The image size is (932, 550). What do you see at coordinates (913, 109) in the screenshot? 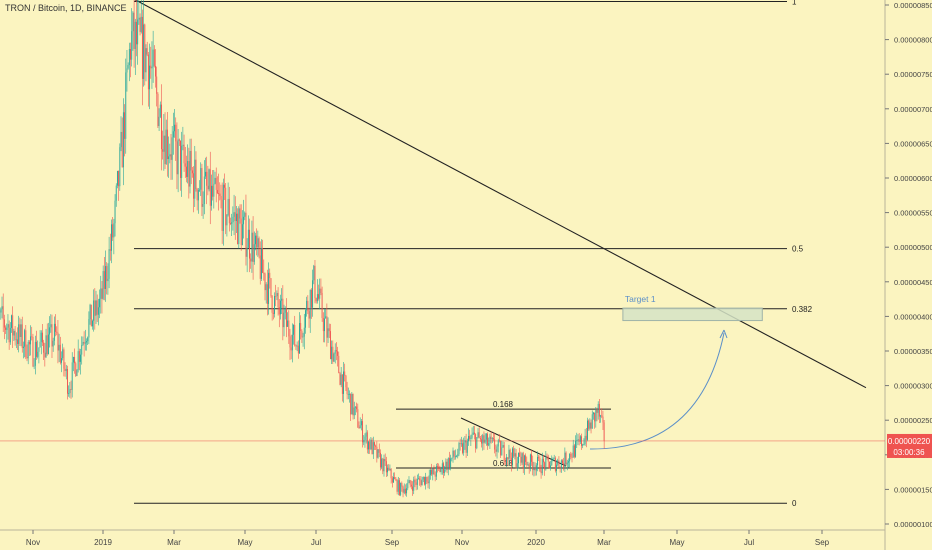
I see `y-tick-label: 0.00000700` at bounding box center [913, 109].